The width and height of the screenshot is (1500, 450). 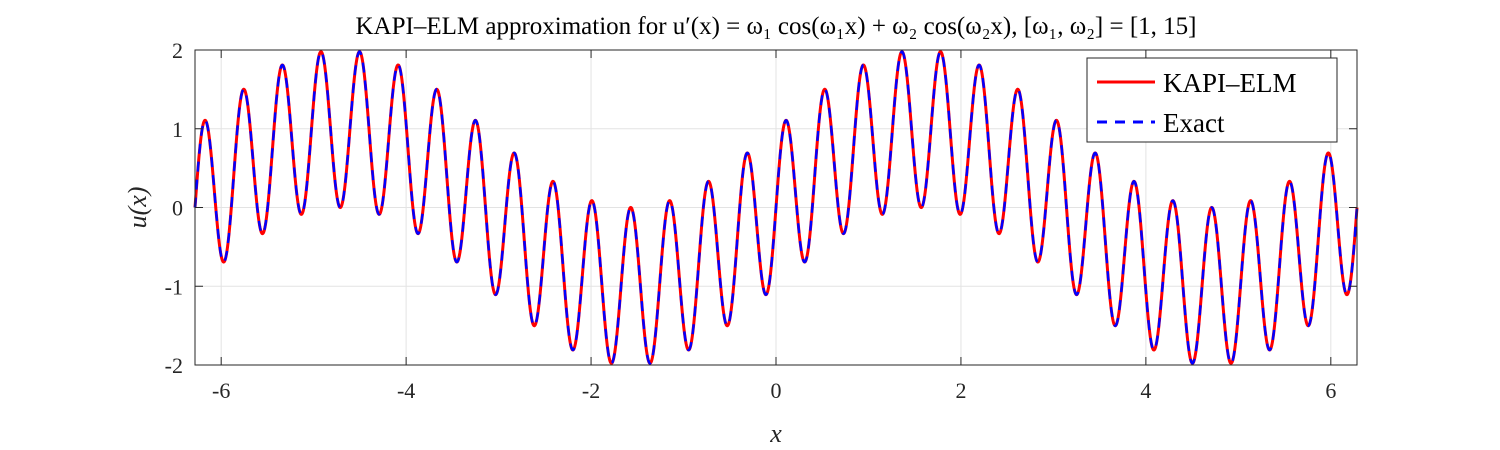 I want to click on y-tick-label: 1, so click(x=177, y=129).